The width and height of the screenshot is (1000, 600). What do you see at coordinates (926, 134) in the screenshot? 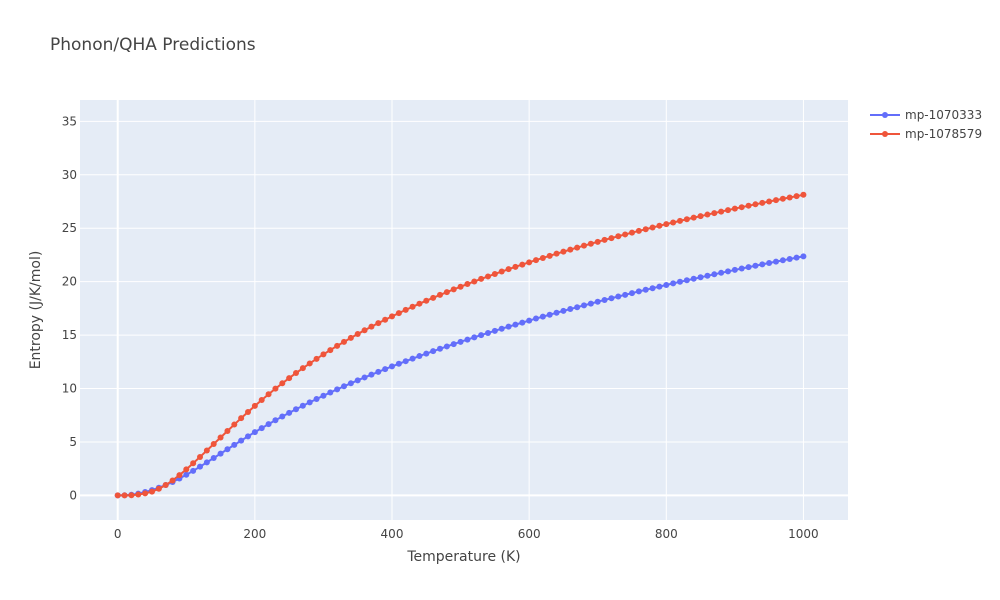
I see `legend-item-series-2: mp-1078579` at bounding box center [926, 134].